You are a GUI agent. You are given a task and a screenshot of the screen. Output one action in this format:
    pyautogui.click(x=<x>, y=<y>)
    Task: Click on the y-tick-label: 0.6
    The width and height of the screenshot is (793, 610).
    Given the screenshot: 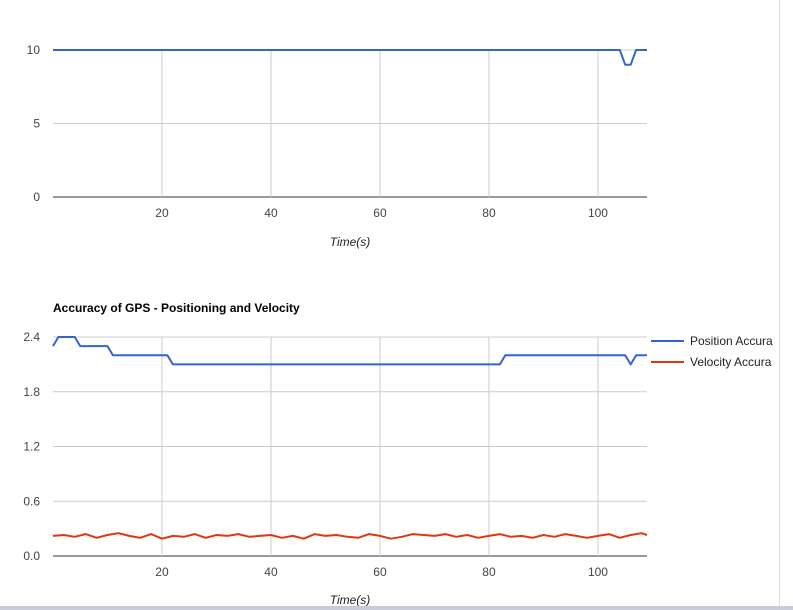 What is the action you would take?
    pyautogui.click(x=31, y=501)
    